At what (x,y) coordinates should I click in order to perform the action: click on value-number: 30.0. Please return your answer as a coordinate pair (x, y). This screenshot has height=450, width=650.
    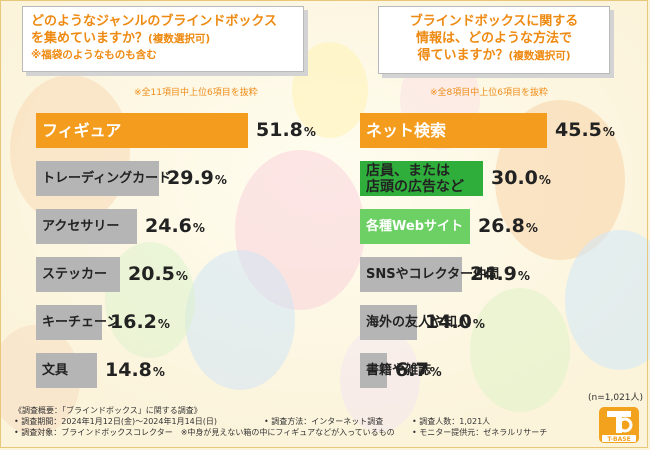
    Looking at the image, I should click on (514, 178).